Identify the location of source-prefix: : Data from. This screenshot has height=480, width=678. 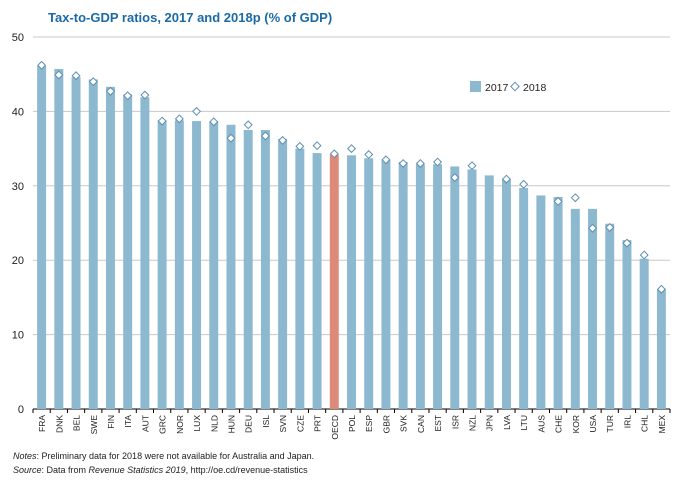
(65, 470).